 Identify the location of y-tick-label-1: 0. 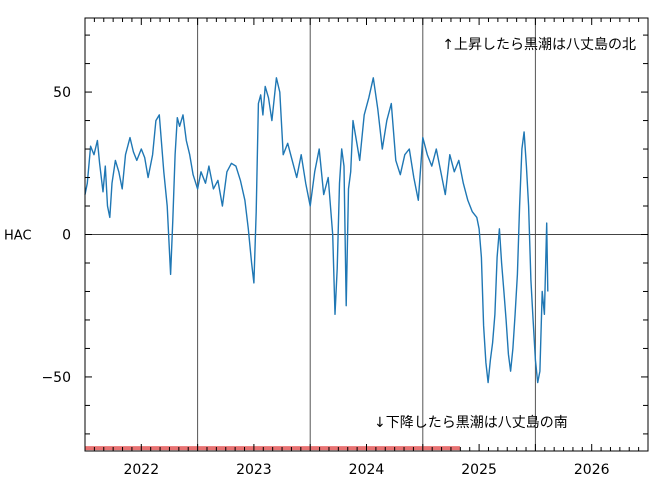
(66, 236).